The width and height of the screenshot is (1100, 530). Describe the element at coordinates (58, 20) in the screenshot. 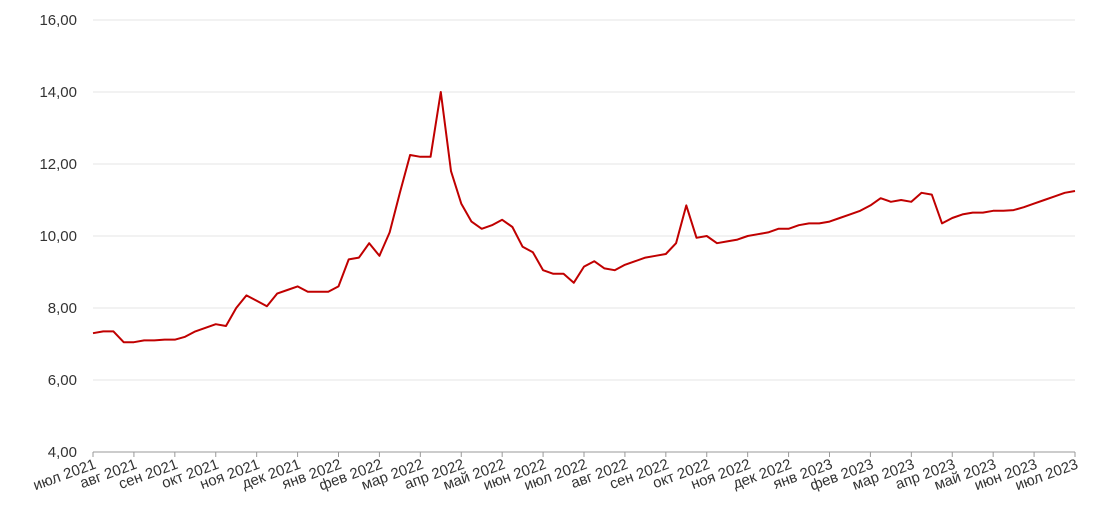

I see `y-tick-label: 16,00` at that location.